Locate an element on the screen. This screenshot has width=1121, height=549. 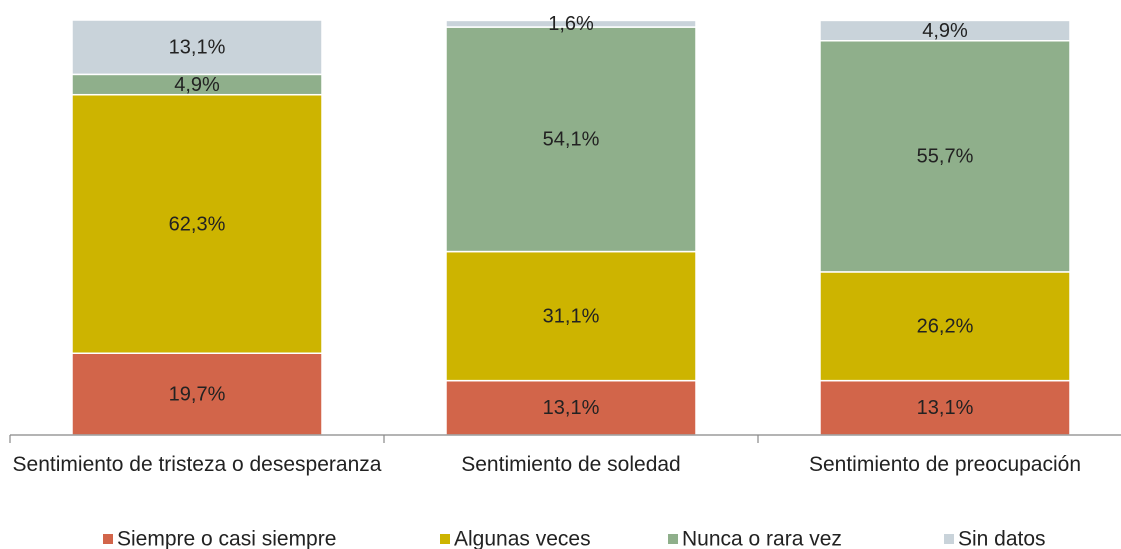
legend-label: Sin datos is located at coordinates (1002, 538).